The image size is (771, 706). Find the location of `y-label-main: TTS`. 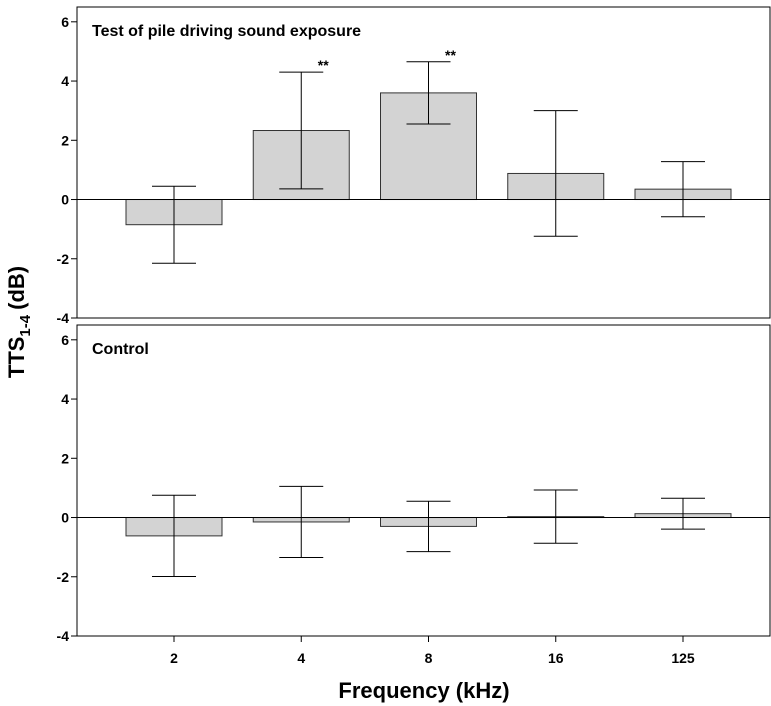

y-label-main: TTS is located at coordinates (16, 358).